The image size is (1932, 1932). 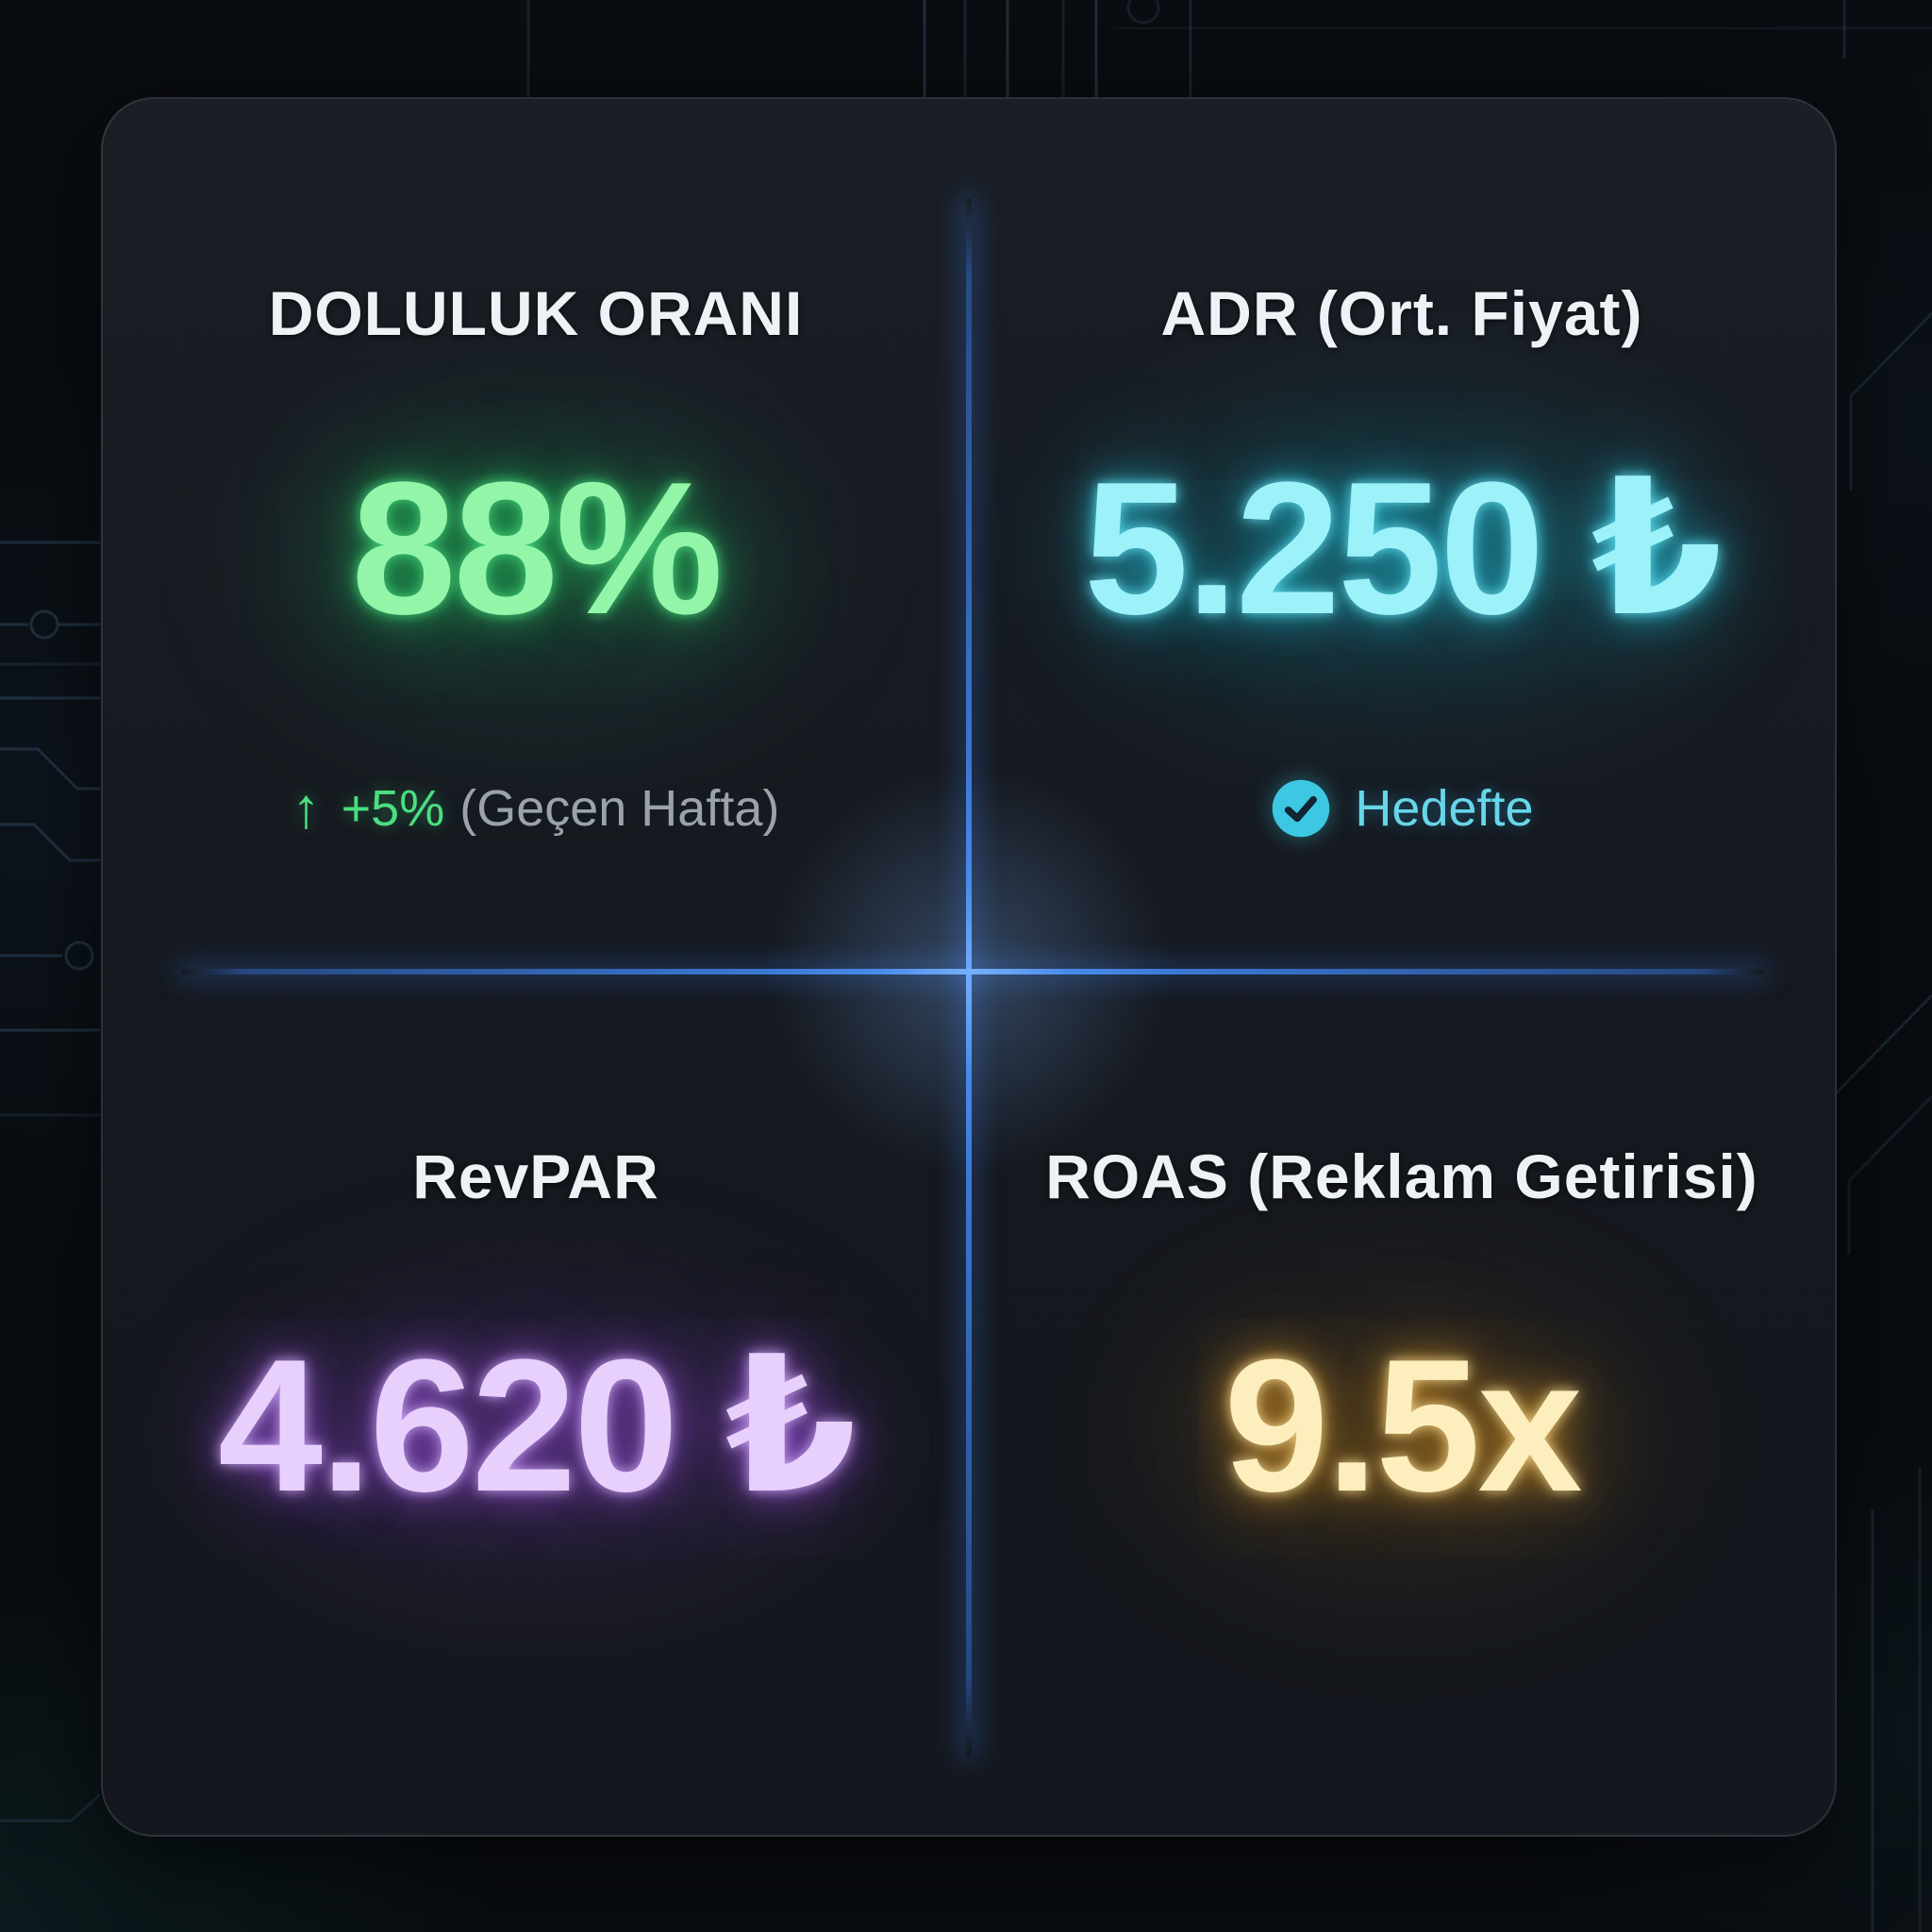 I want to click on up-arrow-icon: ↑, so click(x=306, y=808).